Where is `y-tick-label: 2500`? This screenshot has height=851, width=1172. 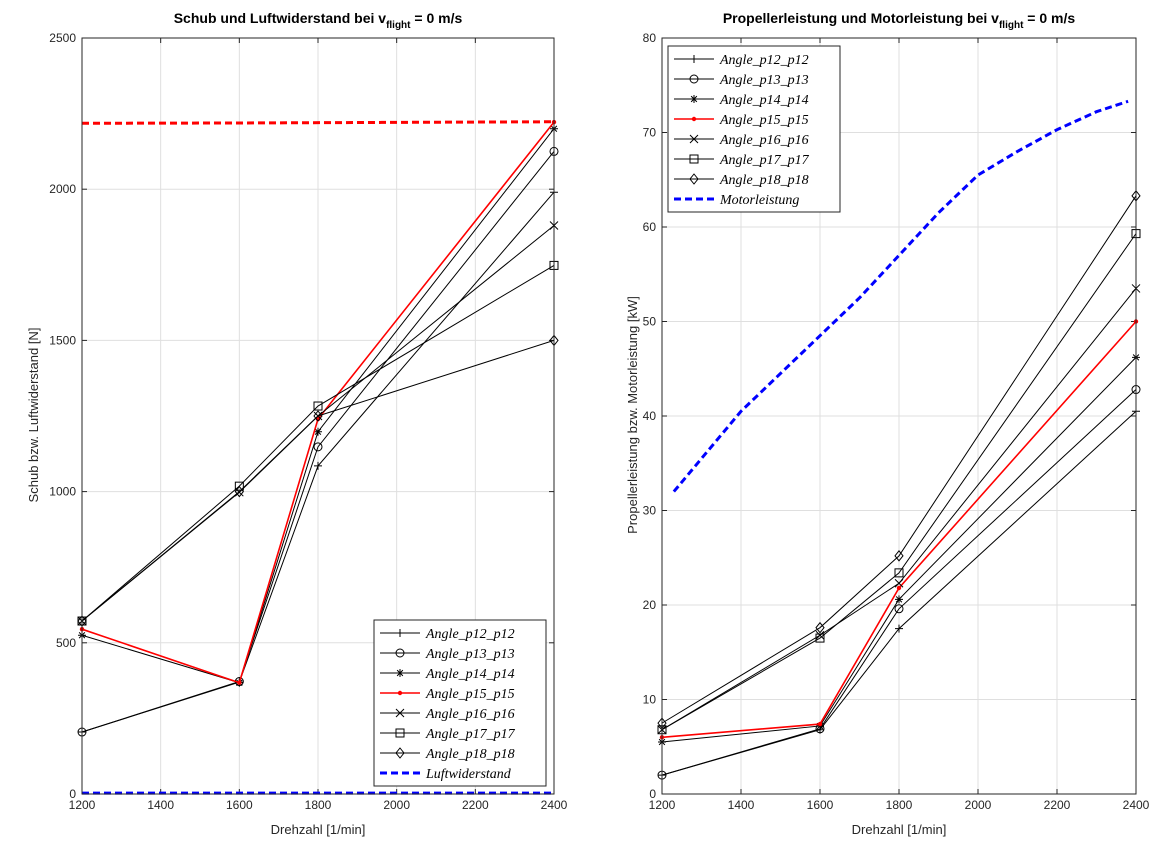 y-tick-label: 2500 is located at coordinates (62, 38).